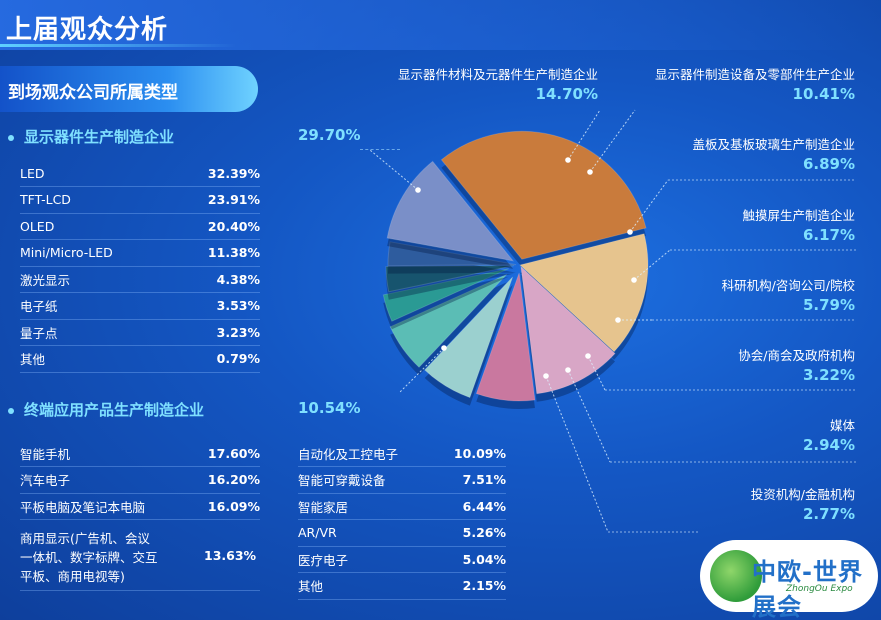  What do you see at coordinates (45, 454) in the screenshot?
I see `row-label: 智能手机` at bounding box center [45, 454].